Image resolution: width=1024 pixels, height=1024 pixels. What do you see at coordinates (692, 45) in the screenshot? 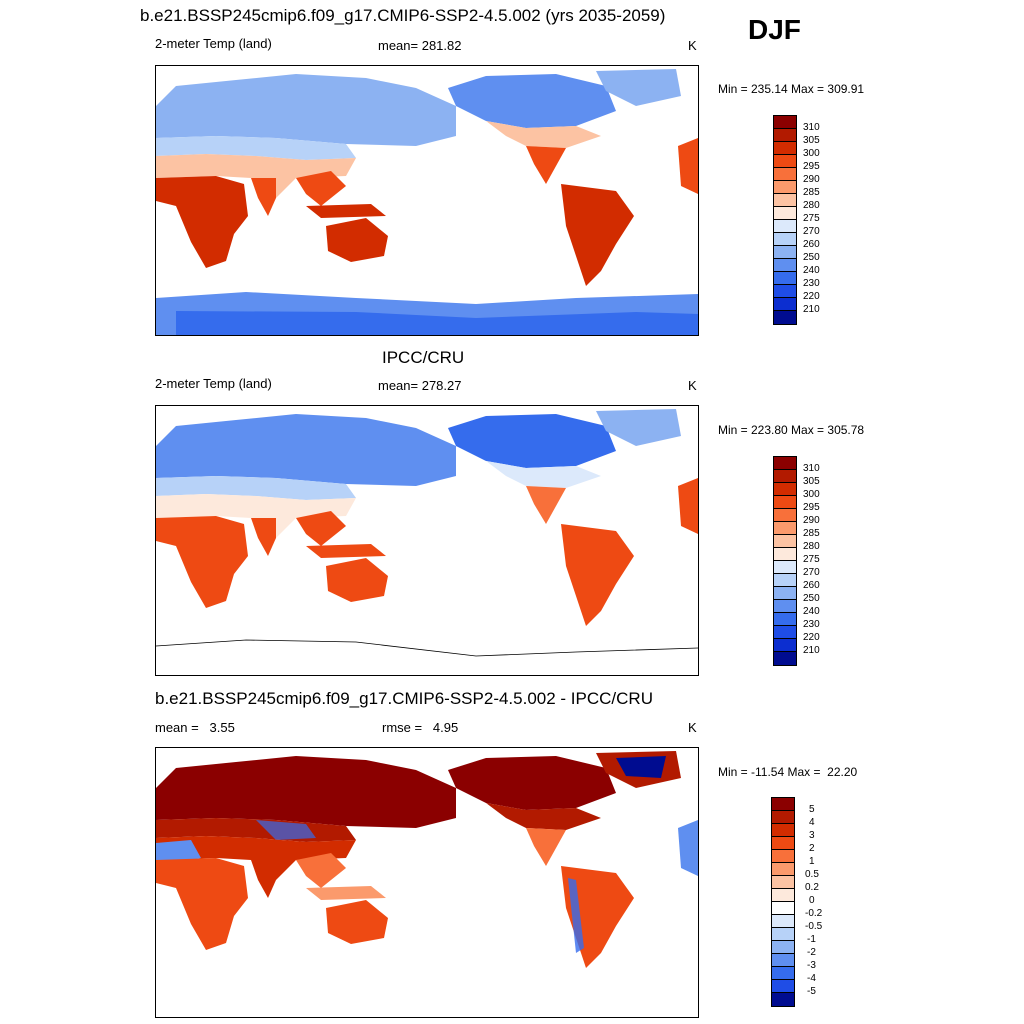
I see `panel1-unit-label: K` at bounding box center [692, 45].